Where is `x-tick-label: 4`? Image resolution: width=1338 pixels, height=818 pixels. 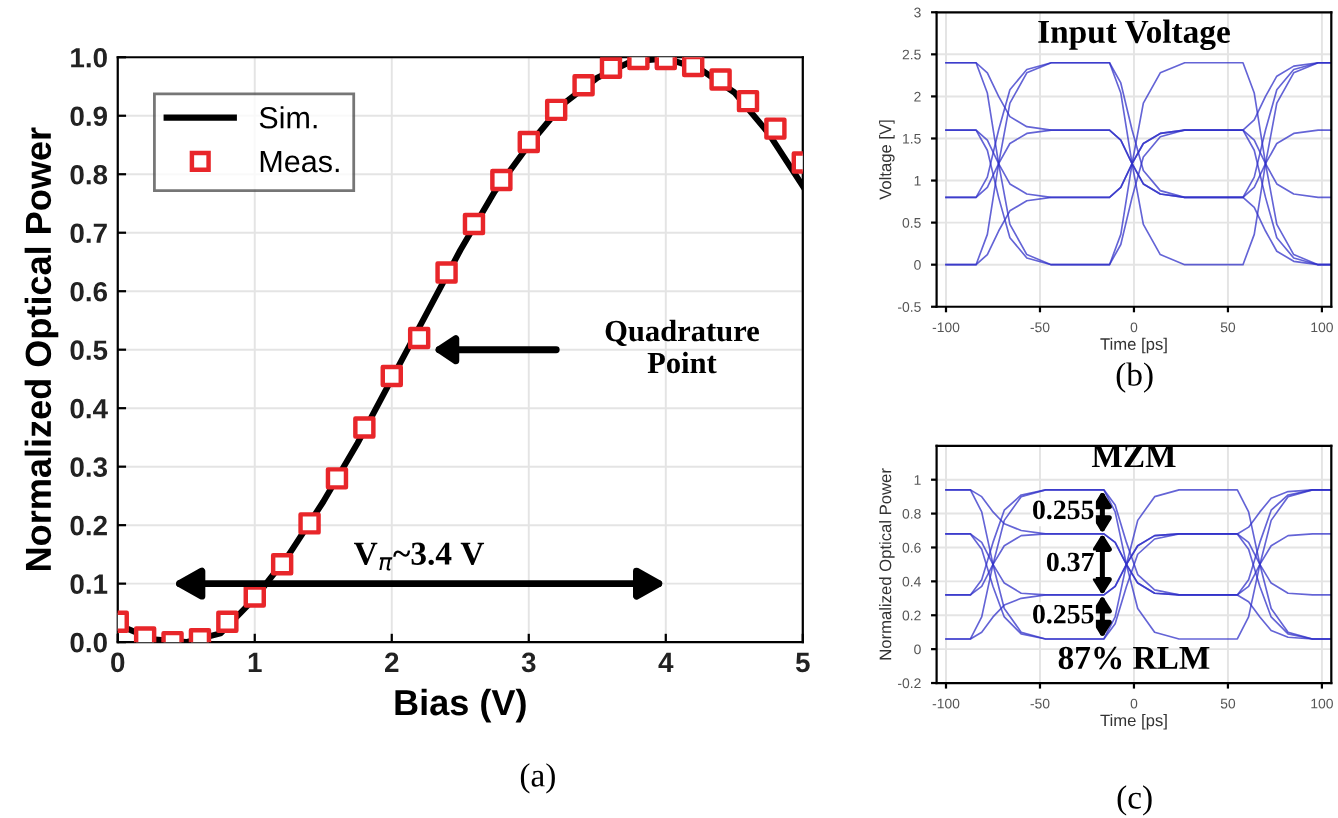
x-tick-label: 4 is located at coordinates (666, 662).